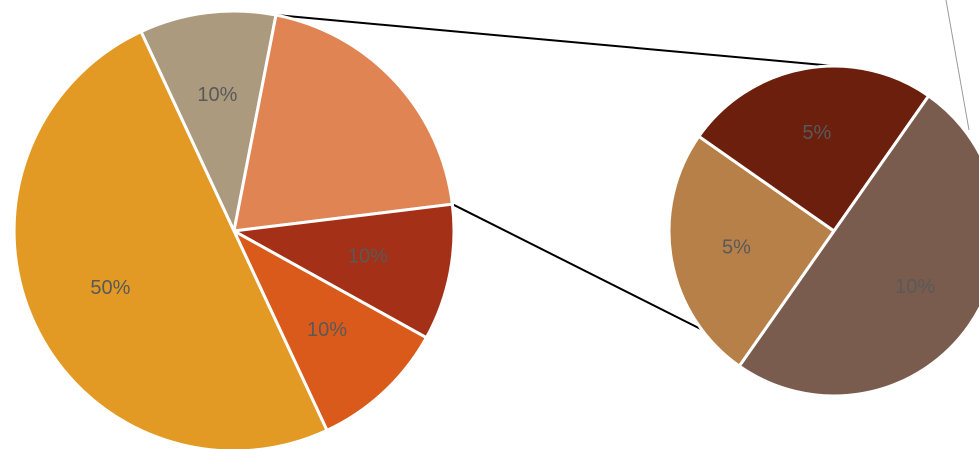 The width and height of the screenshot is (979, 449). Describe the element at coordinates (736, 247) in the screenshot. I see `secondary-pie-slice-0-label: 5%` at that location.